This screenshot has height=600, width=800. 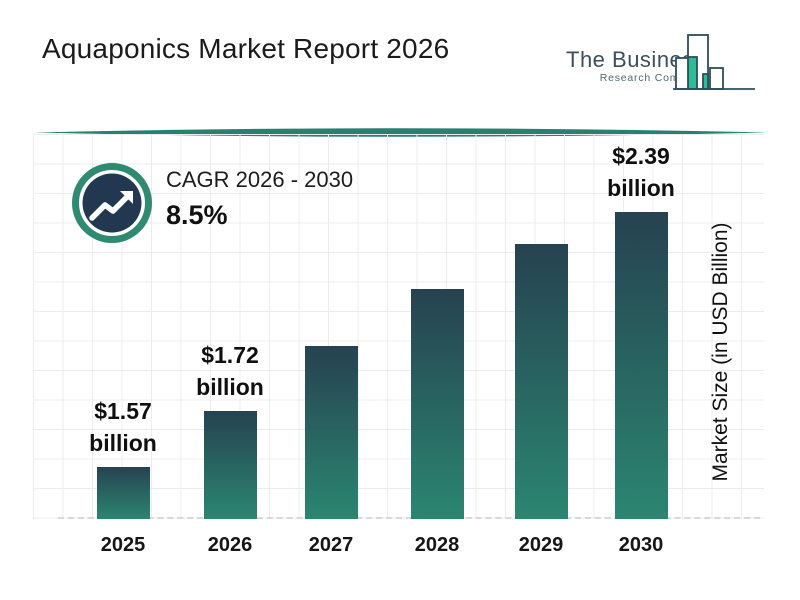 I want to click on value-amount: $1.57, so click(x=123, y=411).